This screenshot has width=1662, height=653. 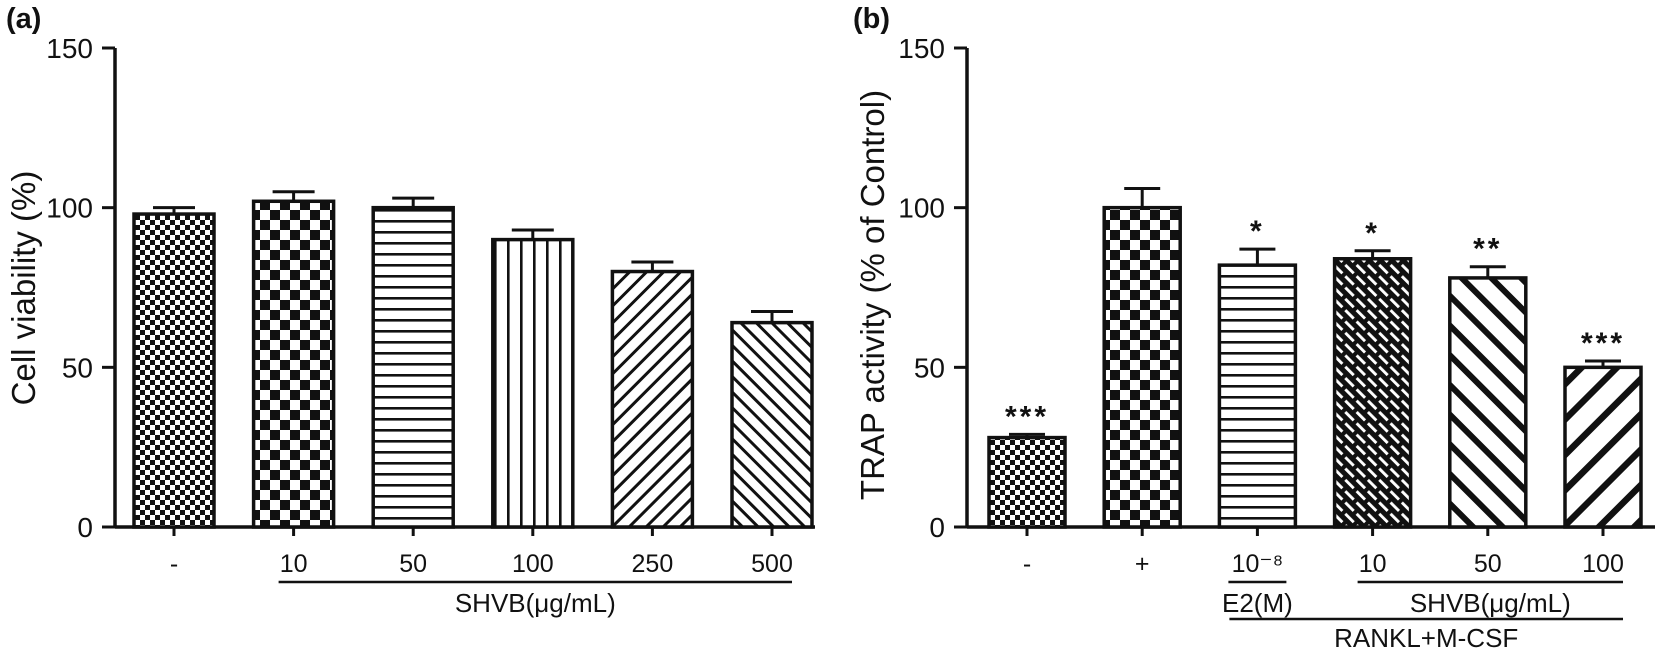 I want to click on panel-b-label: (b), so click(x=871, y=19).